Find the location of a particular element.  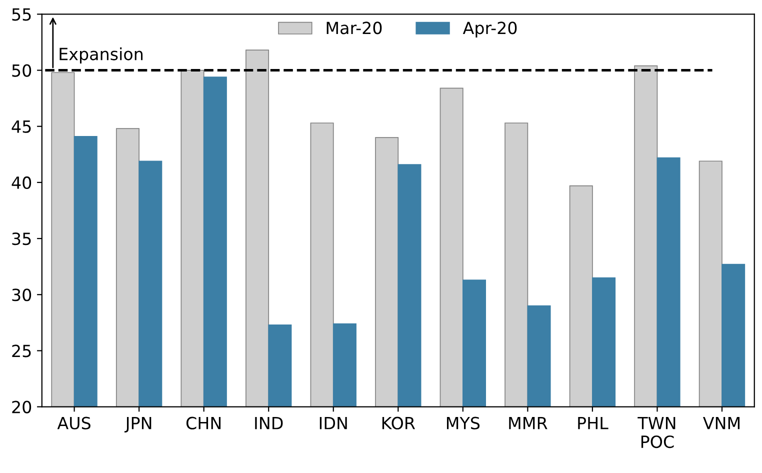

y-tick-label: 45 is located at coordinates (21, 126).